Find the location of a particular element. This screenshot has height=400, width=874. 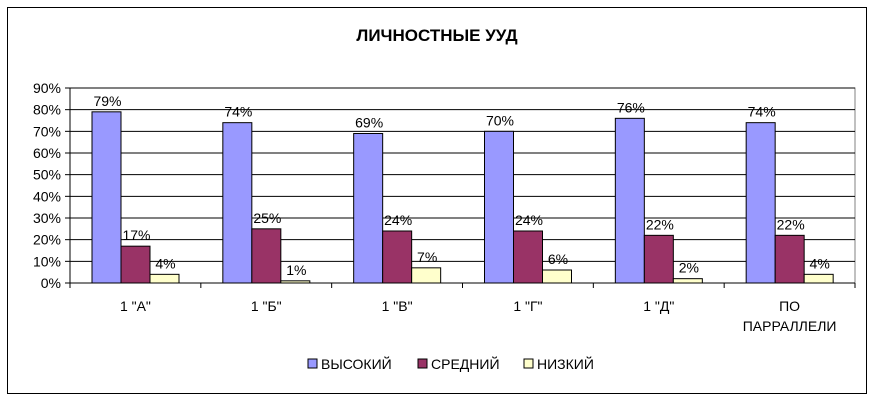

data-label: 25% is located at coordinates (267, 218).